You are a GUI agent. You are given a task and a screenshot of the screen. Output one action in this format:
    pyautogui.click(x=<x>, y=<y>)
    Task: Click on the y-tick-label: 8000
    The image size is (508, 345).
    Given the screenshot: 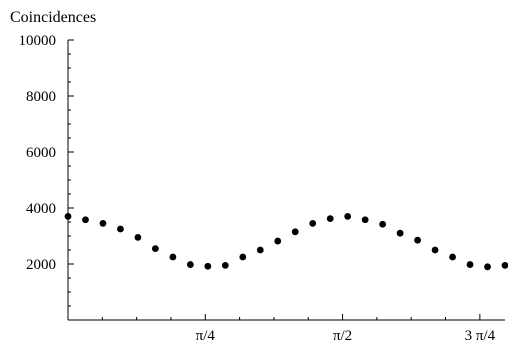 What is the action you would take?
    pyautogui.click(x=41, y=97)
    